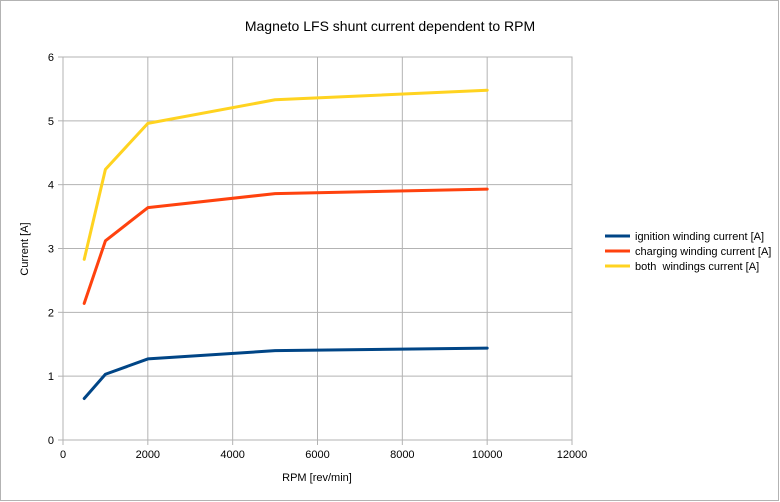  What do you see at coordinates (402, 455) in the screenshot?
I see `x-tick-label: 8000` at bounding box center [402, 455].